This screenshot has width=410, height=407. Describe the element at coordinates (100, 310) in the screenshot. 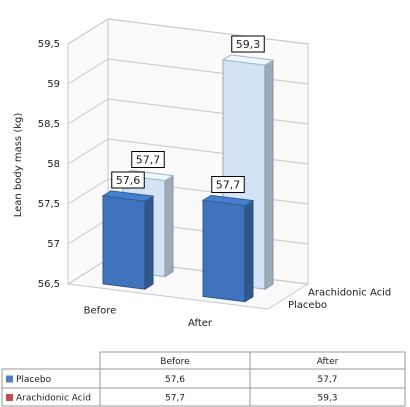

I see `x-tick-label: Before` at that location.